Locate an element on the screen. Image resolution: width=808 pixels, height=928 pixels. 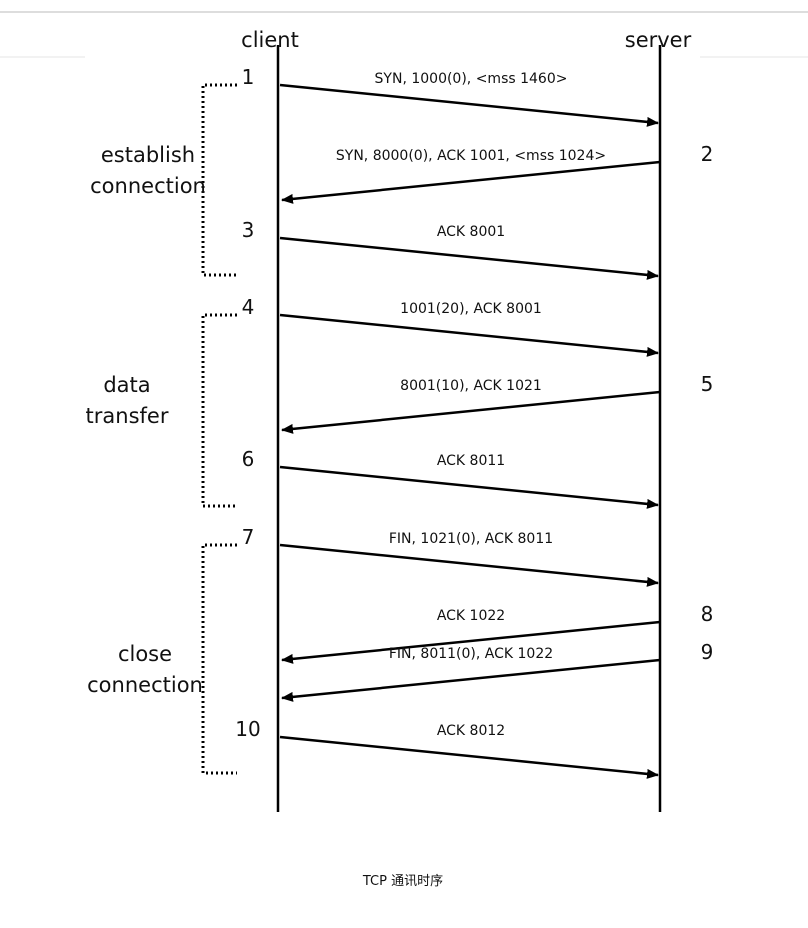
message-label: ACK 8012 is located at coordinates (471, 731).